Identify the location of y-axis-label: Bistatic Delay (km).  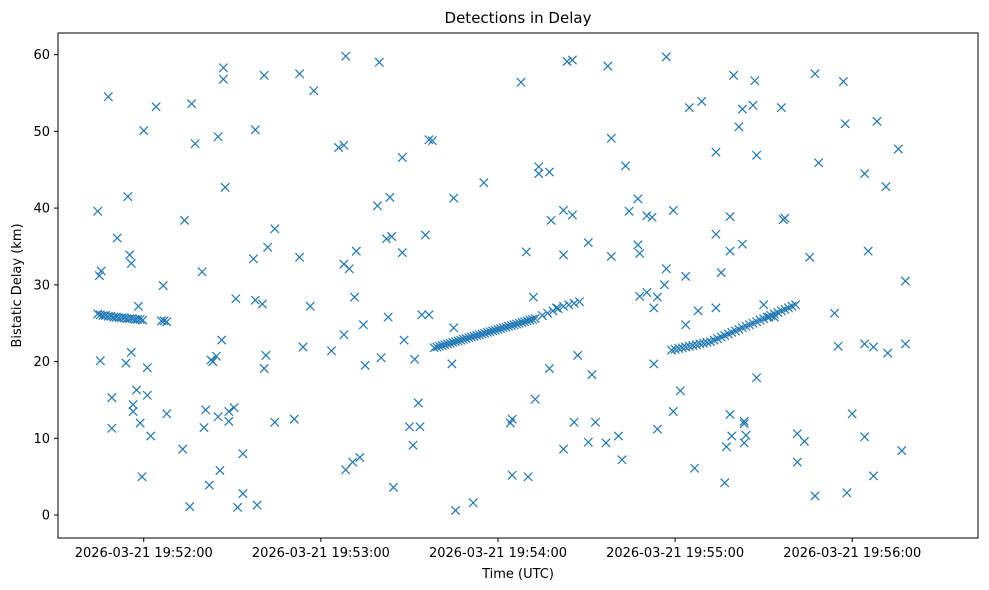
(17, 285).